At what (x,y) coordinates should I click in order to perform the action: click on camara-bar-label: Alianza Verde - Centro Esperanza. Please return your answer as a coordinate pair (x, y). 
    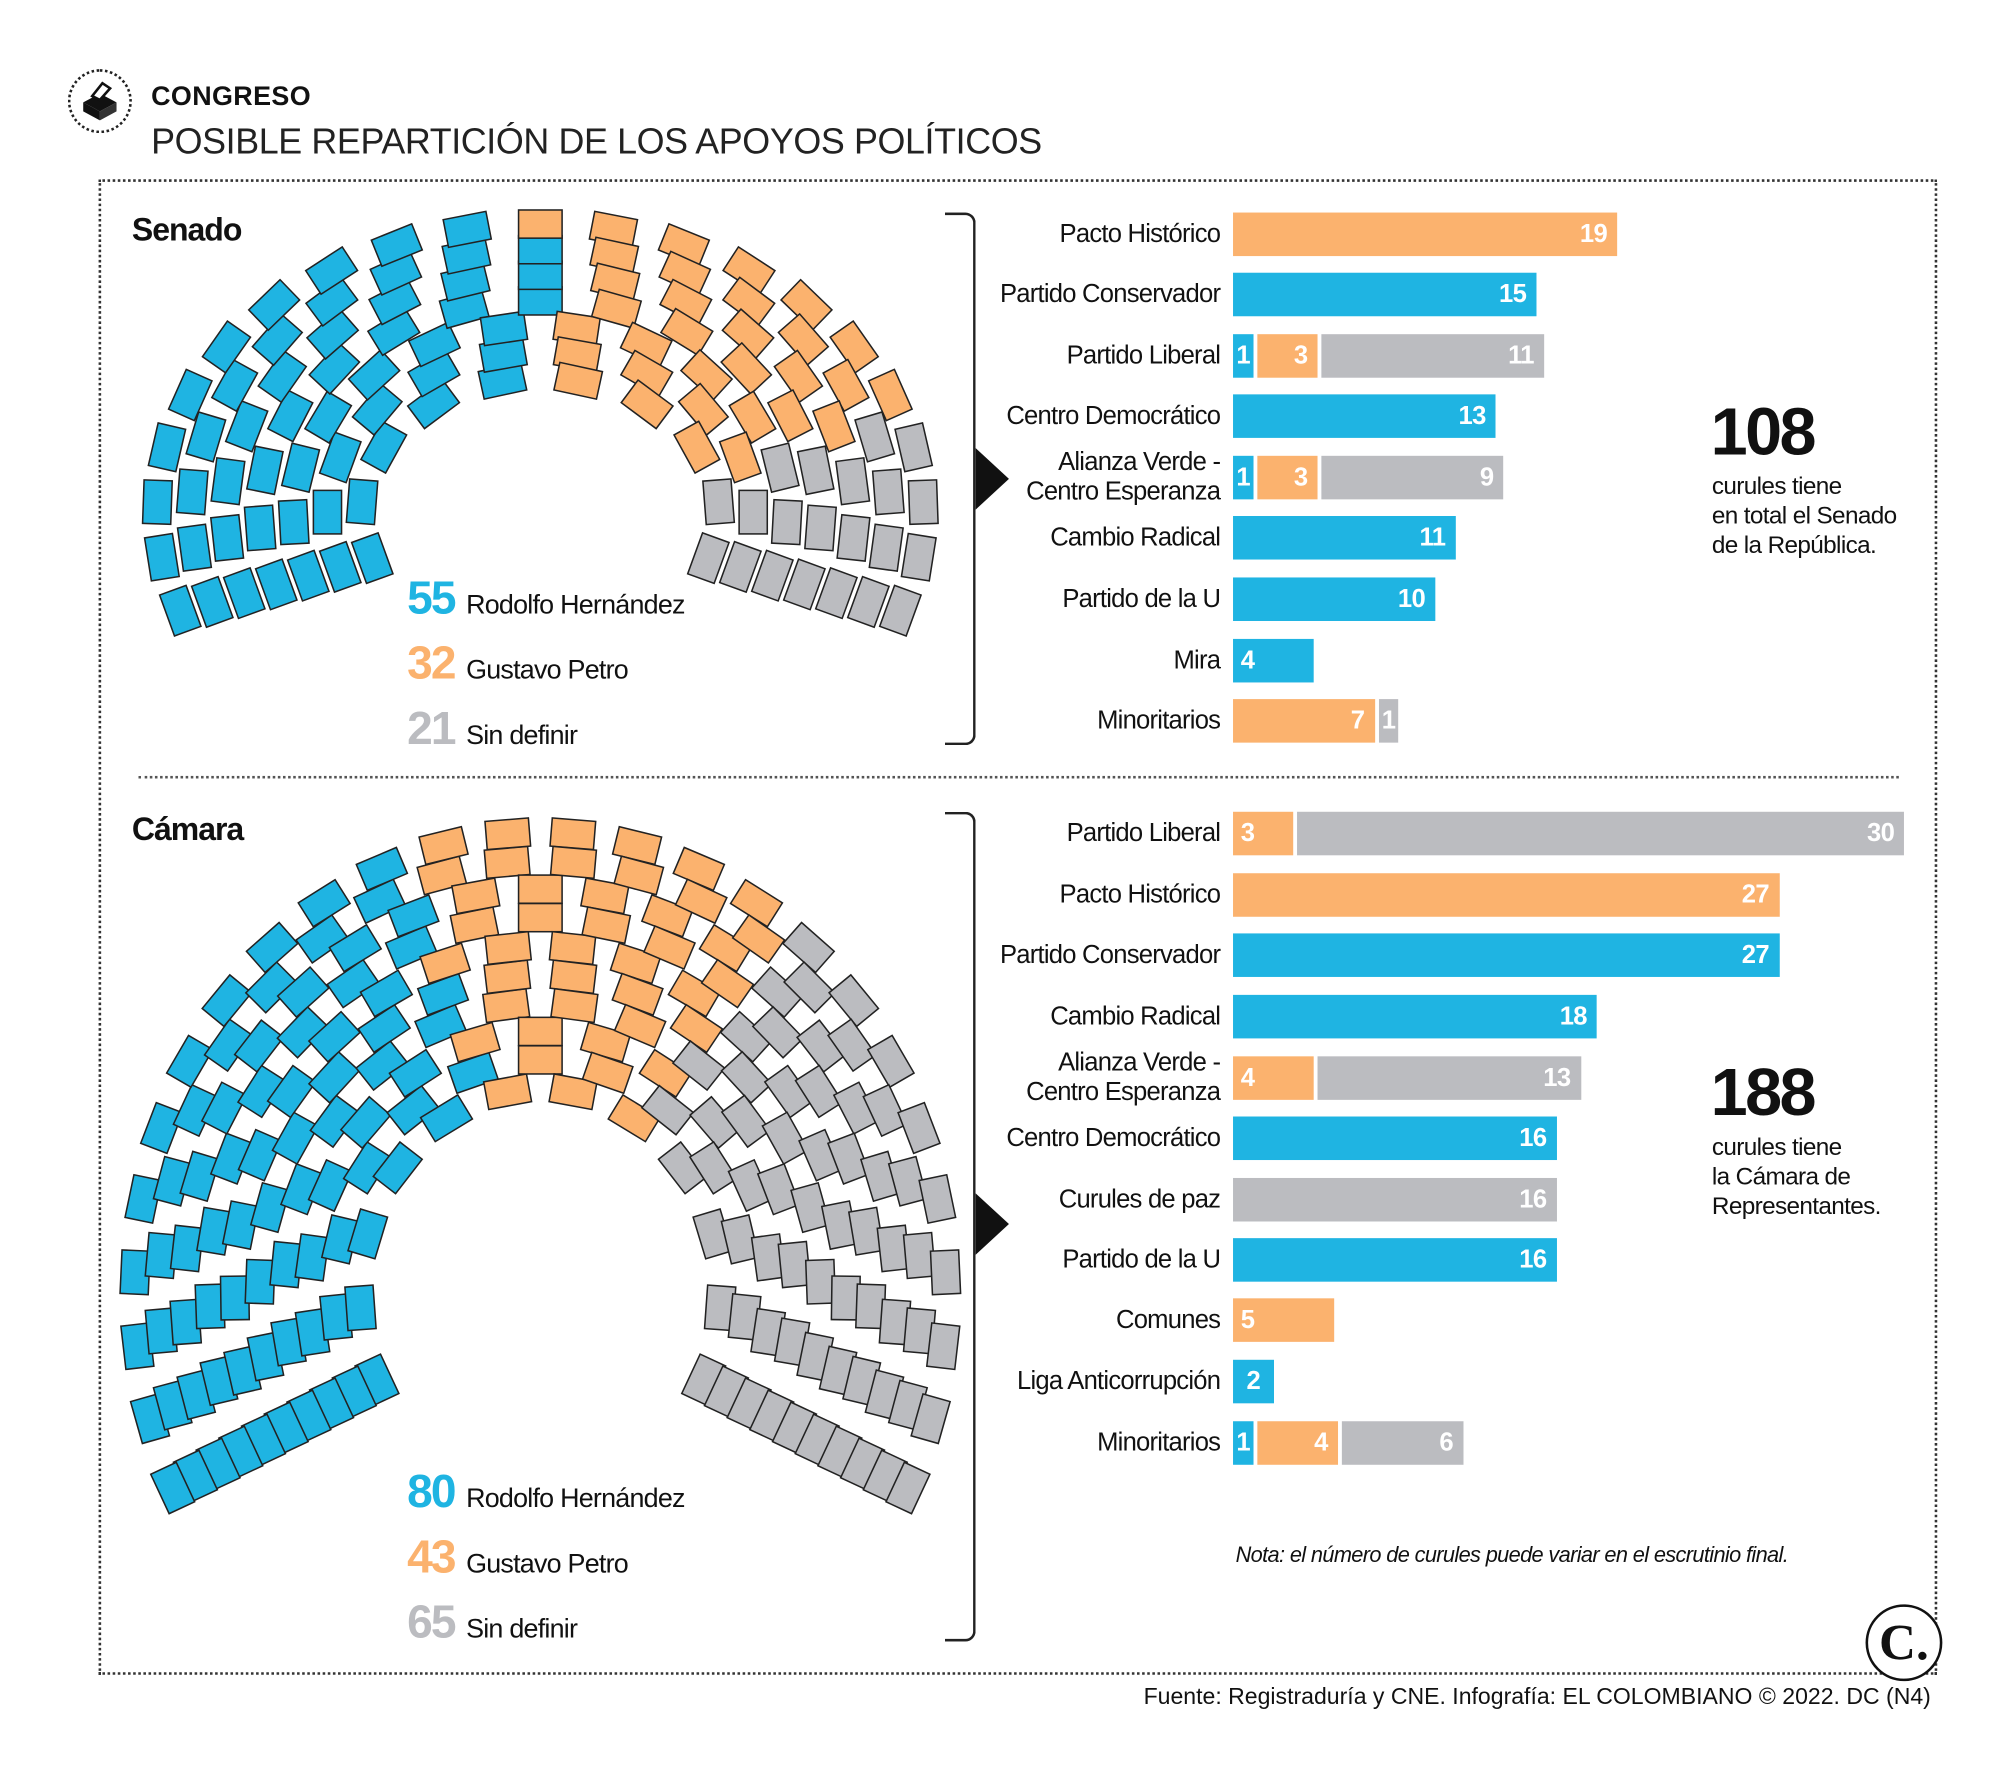
    Looking at the image, I should click on (1123, 1077).